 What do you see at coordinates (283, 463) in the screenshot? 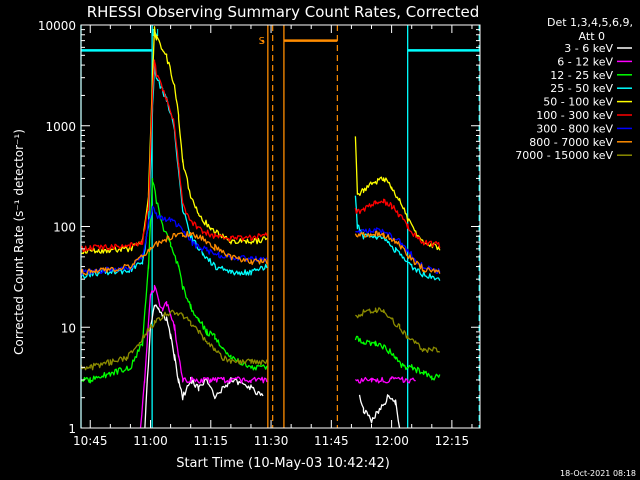
I see `x-axis-label: Start Time (10-May-03 10:42:42)` at bounding box center [283, 463].